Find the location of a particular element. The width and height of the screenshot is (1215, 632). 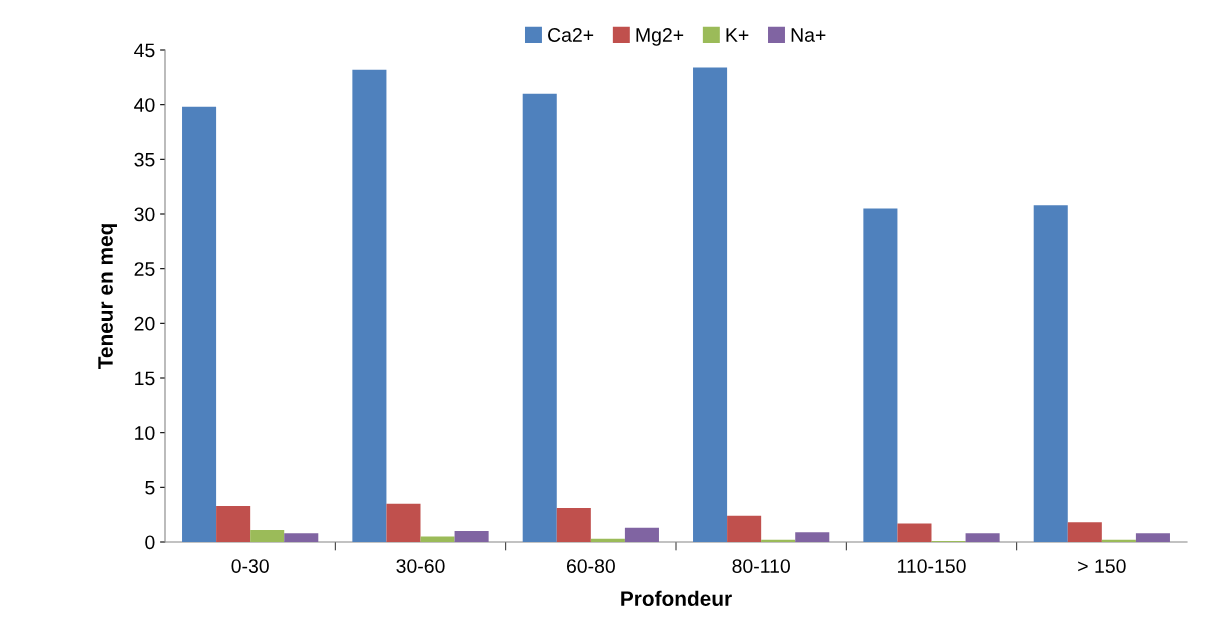

y-tick-label: 0 is located at coordinates (150, 542).